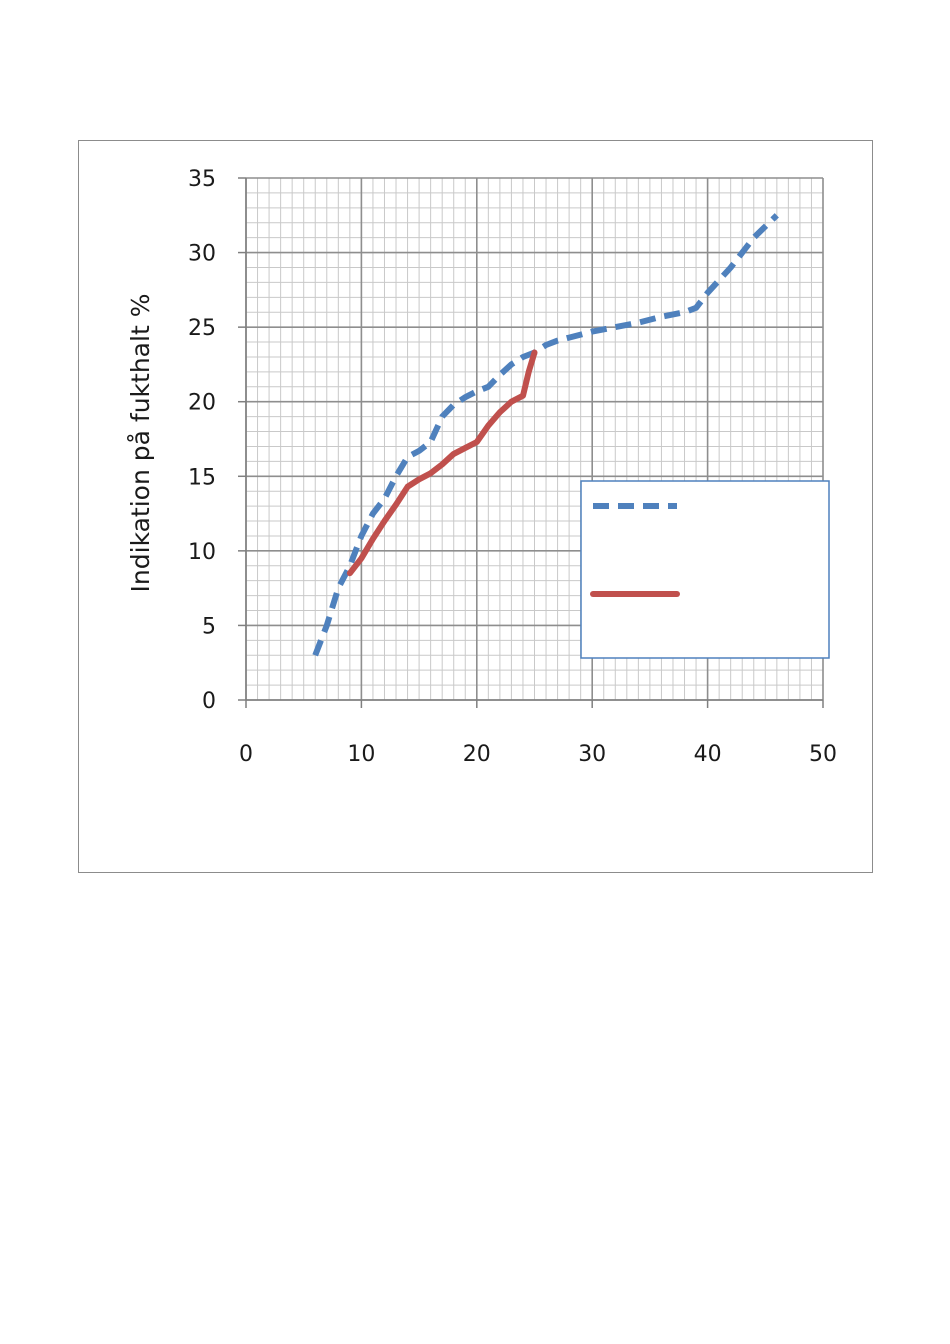  Describe the element at coordinates (246, 754) in the screenshot. I see `x-tick-label: 0` at that location.